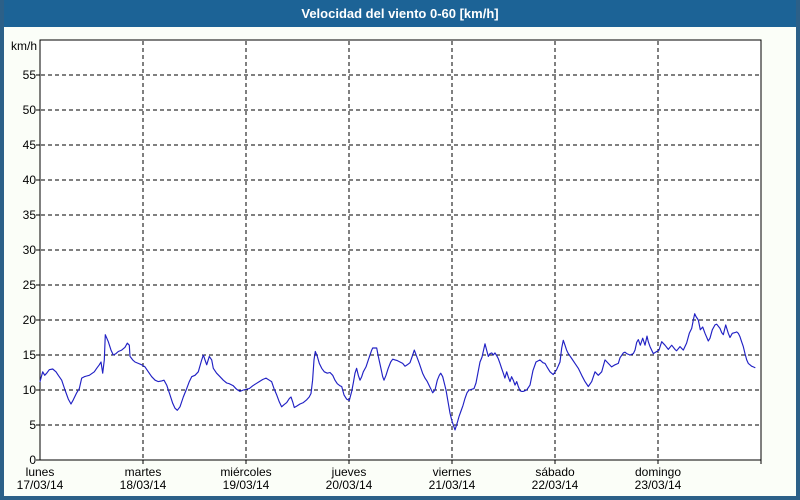 The height and width of the screenshot is (500, 800). I want to click on window-border-bottom, so click(400, 498).